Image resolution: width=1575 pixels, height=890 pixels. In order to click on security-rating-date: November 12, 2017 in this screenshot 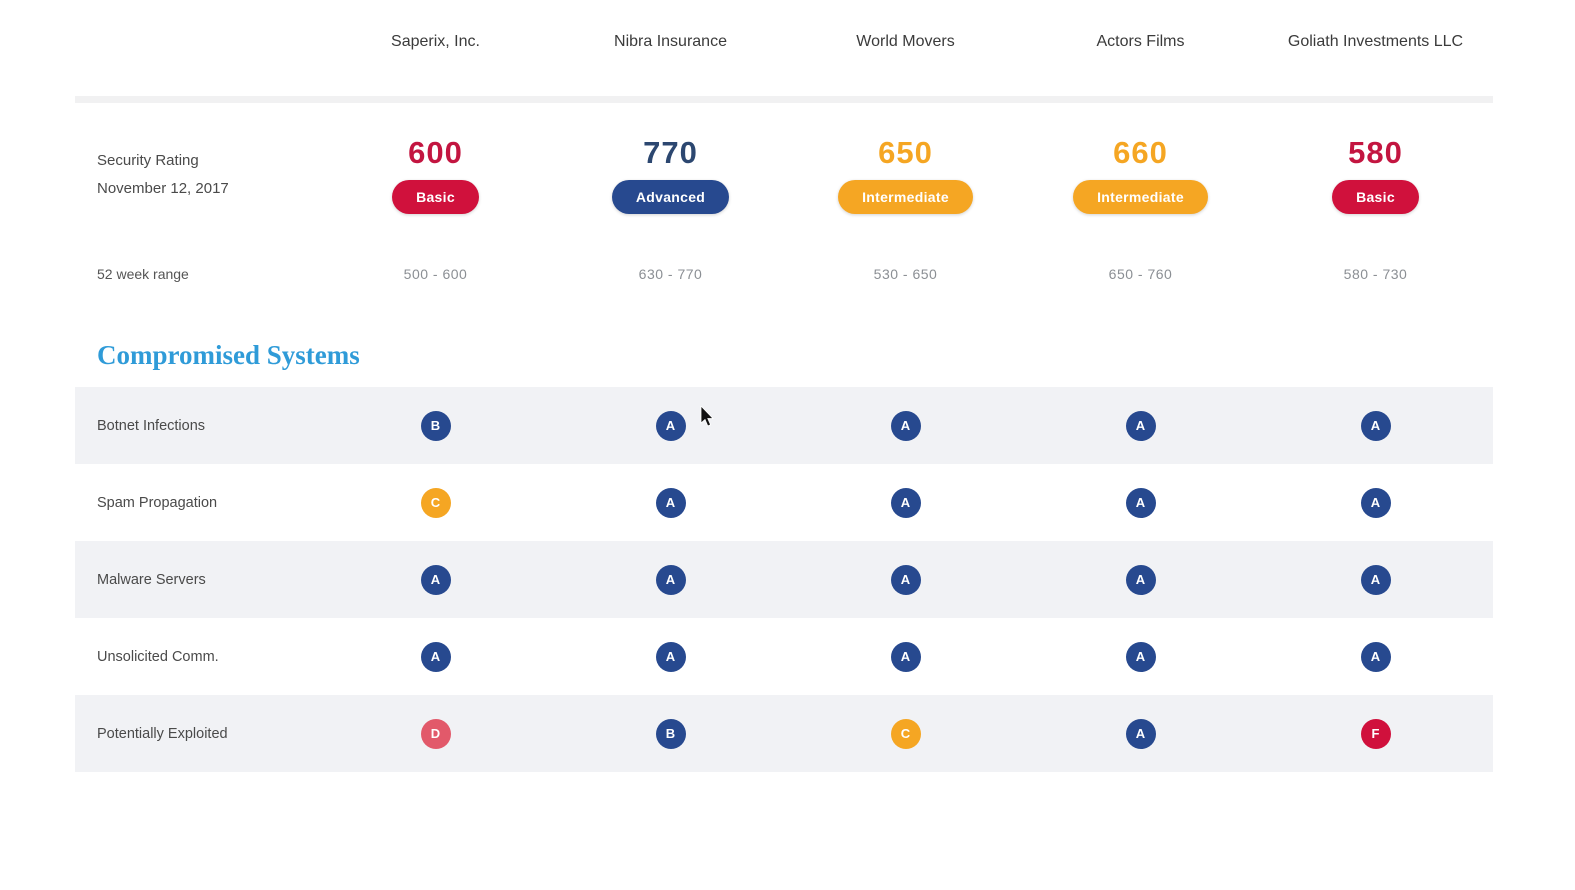, I will do `click(163, 188)`.